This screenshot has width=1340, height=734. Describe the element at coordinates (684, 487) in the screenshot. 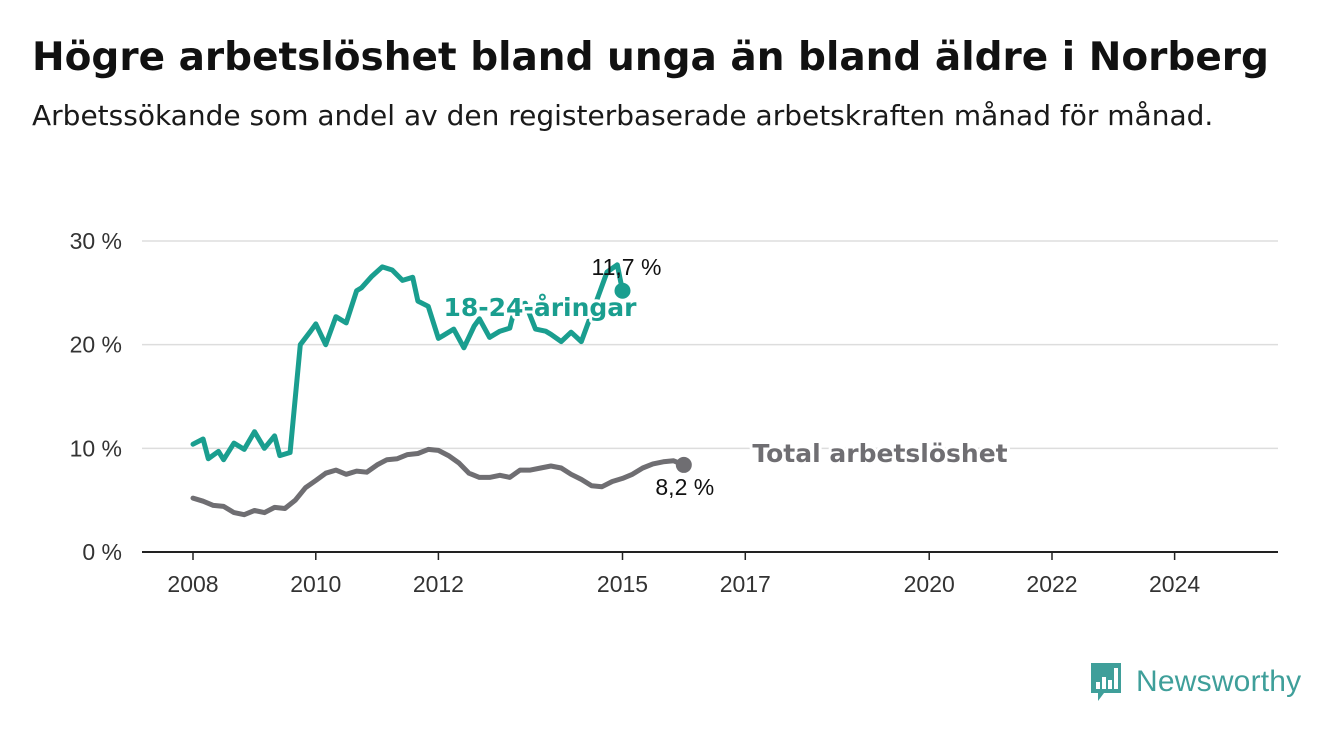

I see `total-end-value-label: 8,2 %` at that location.